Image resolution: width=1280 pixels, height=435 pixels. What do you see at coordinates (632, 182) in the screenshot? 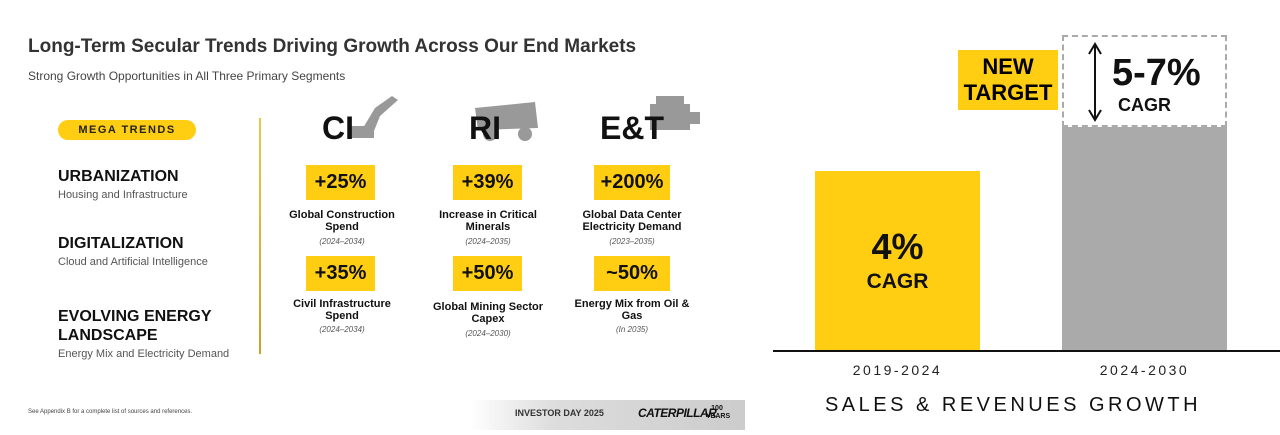
I see `metric-value: +200%` at bounding box center [632, 182].